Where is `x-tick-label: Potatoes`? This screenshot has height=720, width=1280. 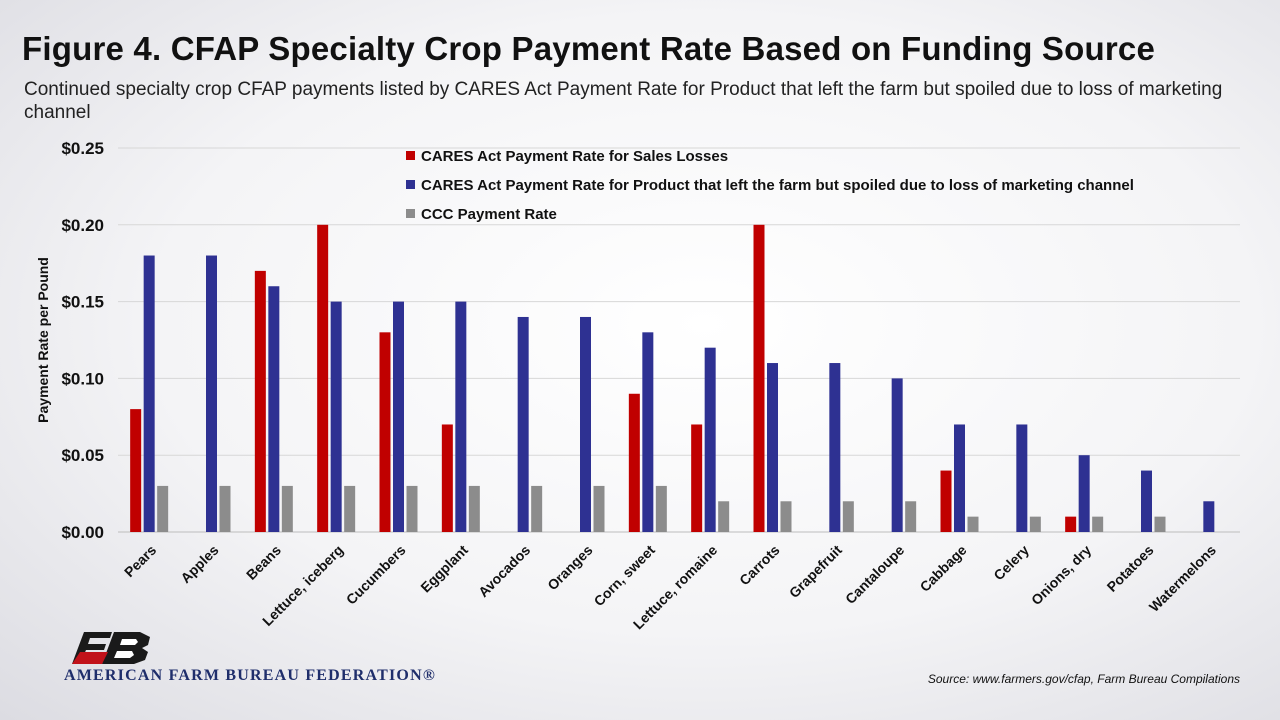 x-tick-label: Potatoes is located at coordinates (1129, 568).